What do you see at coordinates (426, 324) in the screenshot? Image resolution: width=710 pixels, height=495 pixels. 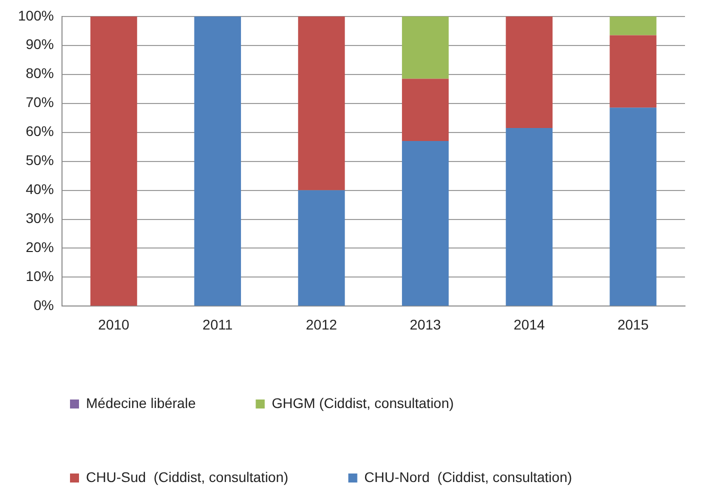 I see `x-tick-label: 2013` at bounding box center [426, 324].